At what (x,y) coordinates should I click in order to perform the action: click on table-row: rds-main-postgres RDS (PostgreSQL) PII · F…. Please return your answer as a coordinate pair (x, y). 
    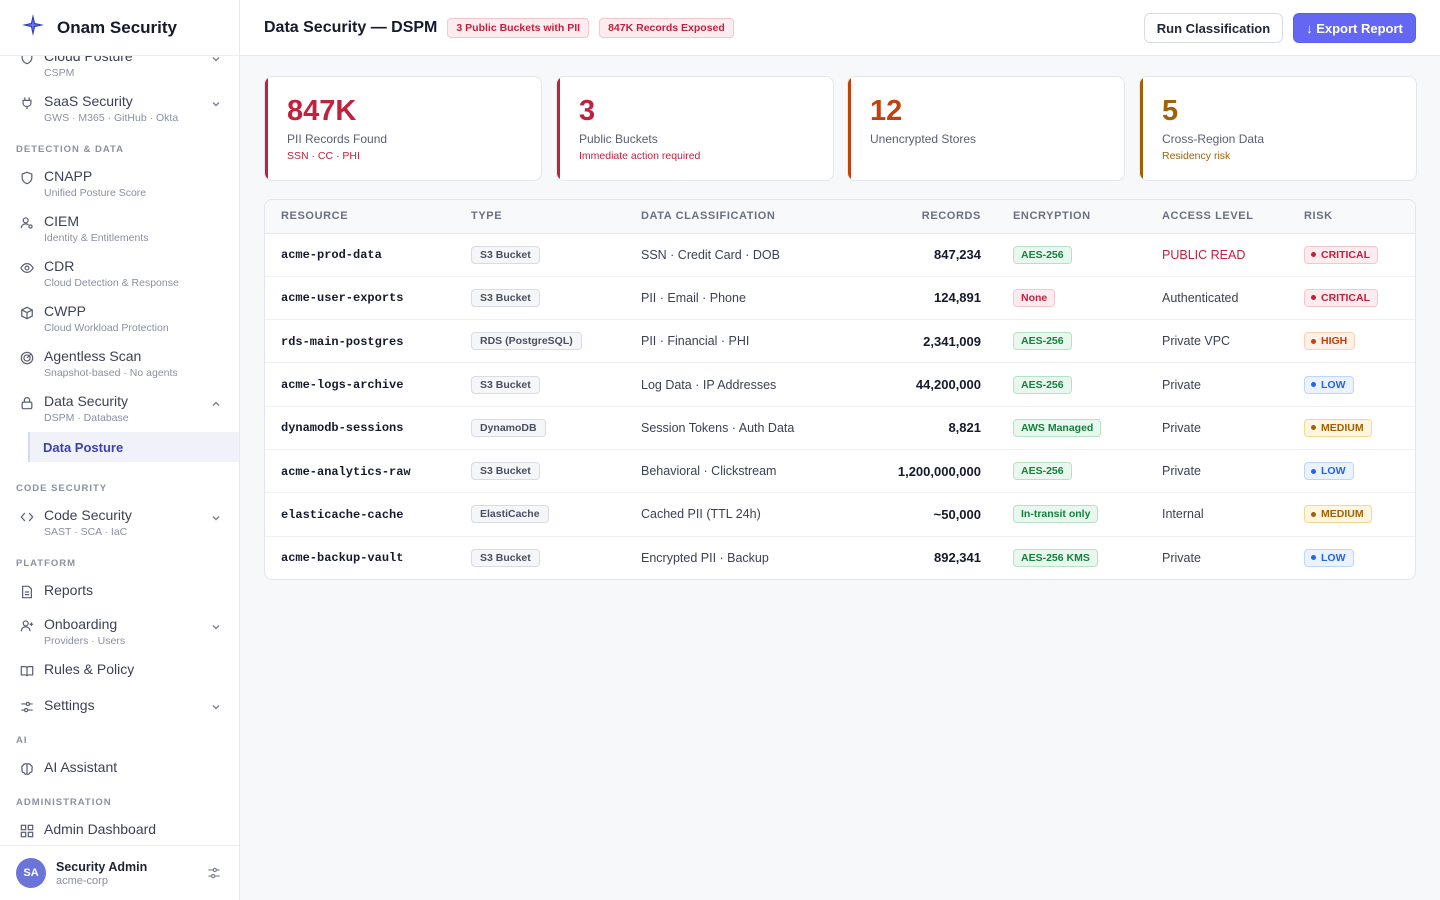
    Looking at the image, I should click on (840, 341).